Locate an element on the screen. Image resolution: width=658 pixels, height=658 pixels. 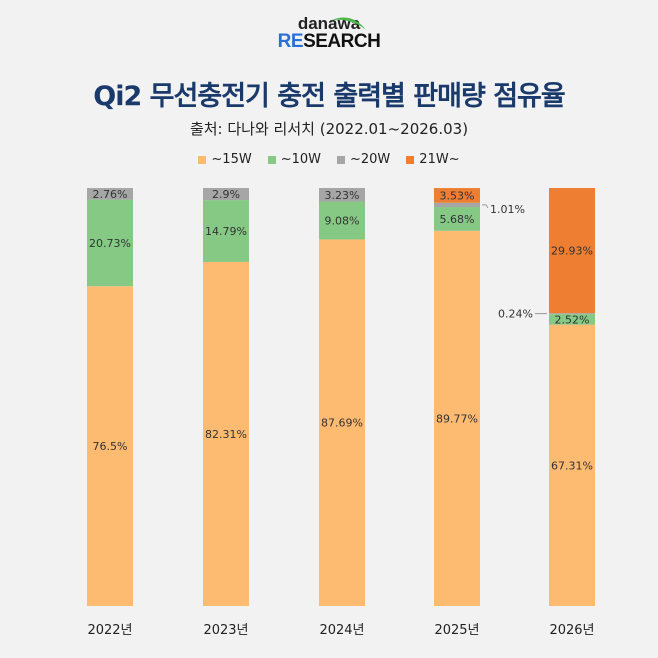
data-label: 89.77% is located at coordinates (457, 418).